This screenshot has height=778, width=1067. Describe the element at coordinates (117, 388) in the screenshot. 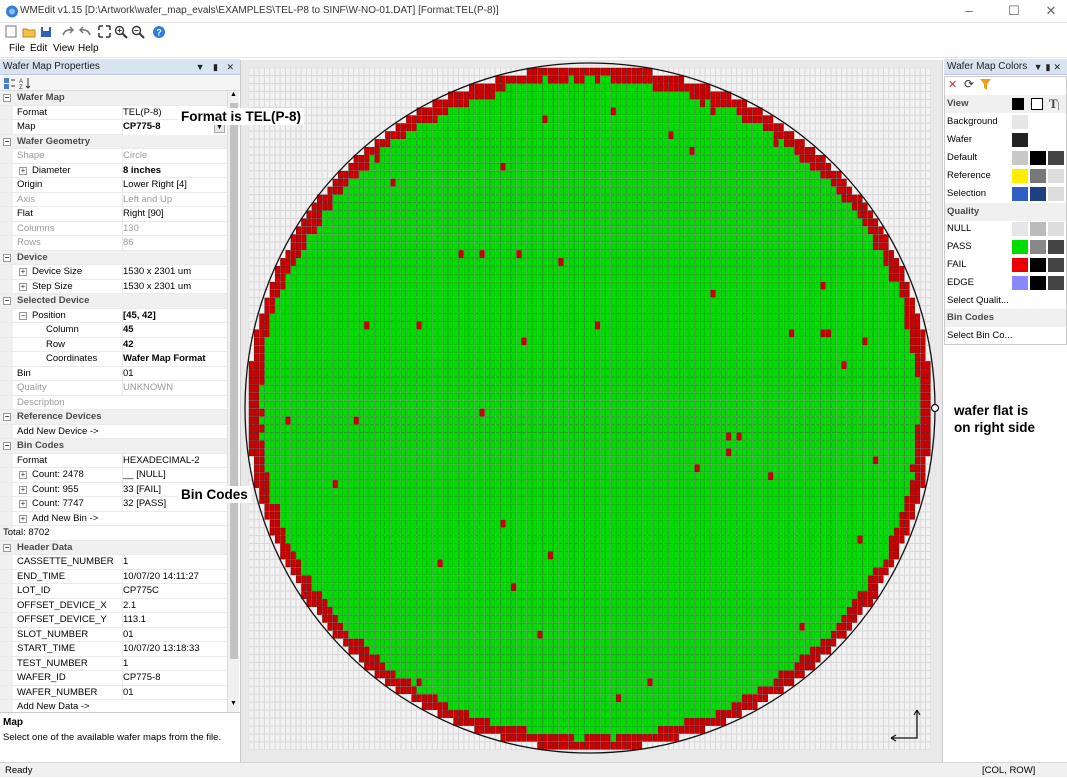

I see `prop-quality: Quality UNKNOWN` at that location.